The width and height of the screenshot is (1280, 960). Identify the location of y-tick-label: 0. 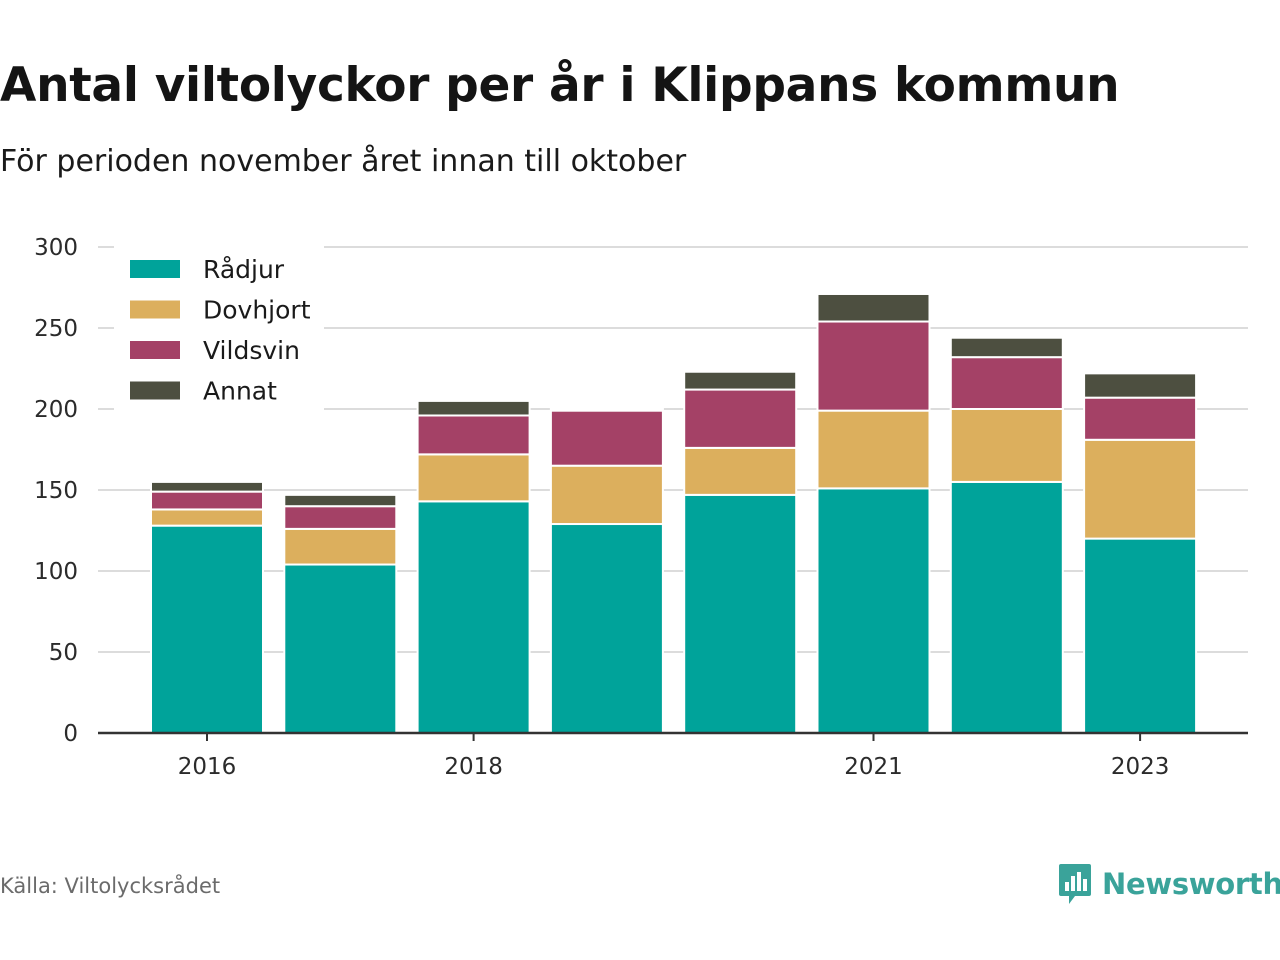
(70, 734).